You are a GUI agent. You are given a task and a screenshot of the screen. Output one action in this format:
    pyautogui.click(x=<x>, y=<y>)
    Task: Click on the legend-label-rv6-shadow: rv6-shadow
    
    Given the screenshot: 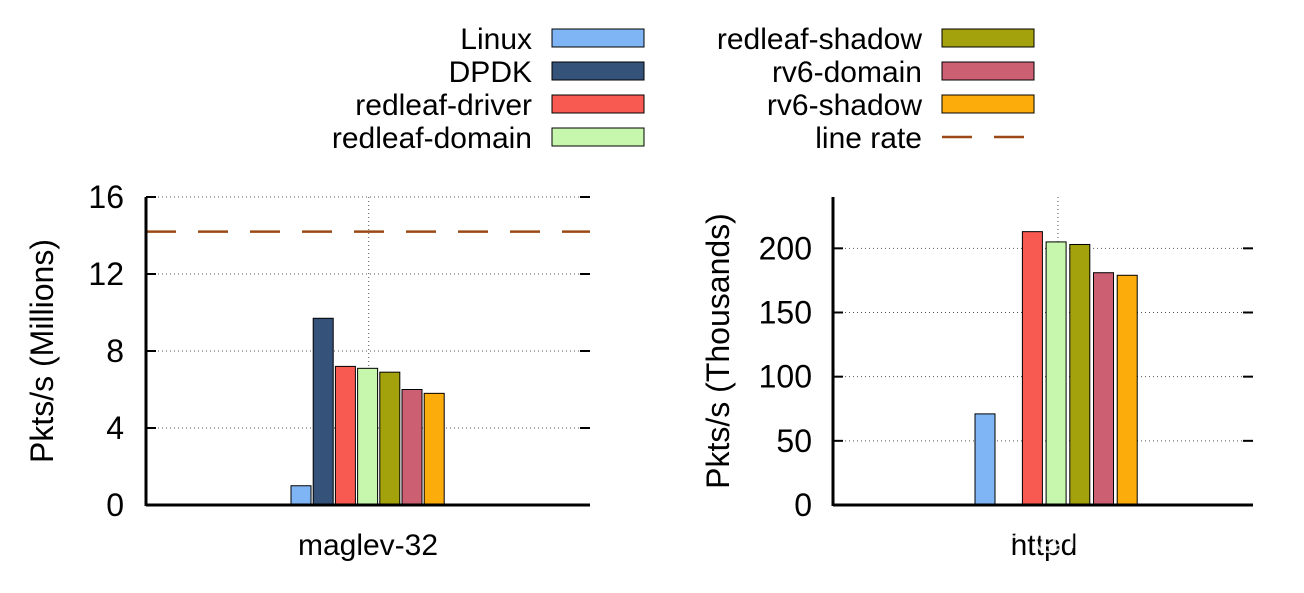 What is the action you would take?
    pyautogui.click(x=844, y=105)
    